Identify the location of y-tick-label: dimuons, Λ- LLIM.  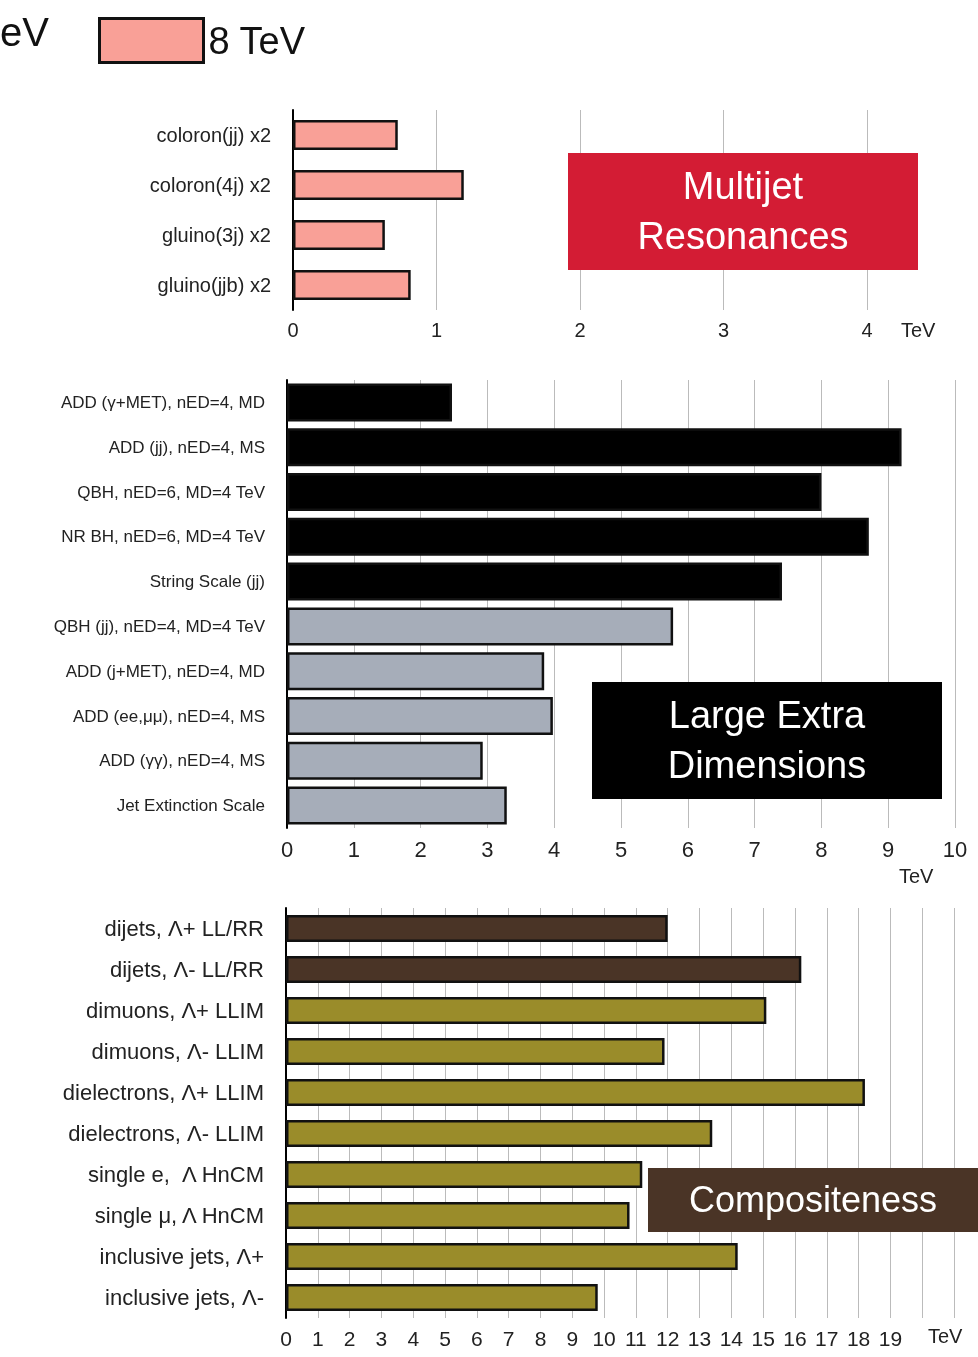
(177, 1051).